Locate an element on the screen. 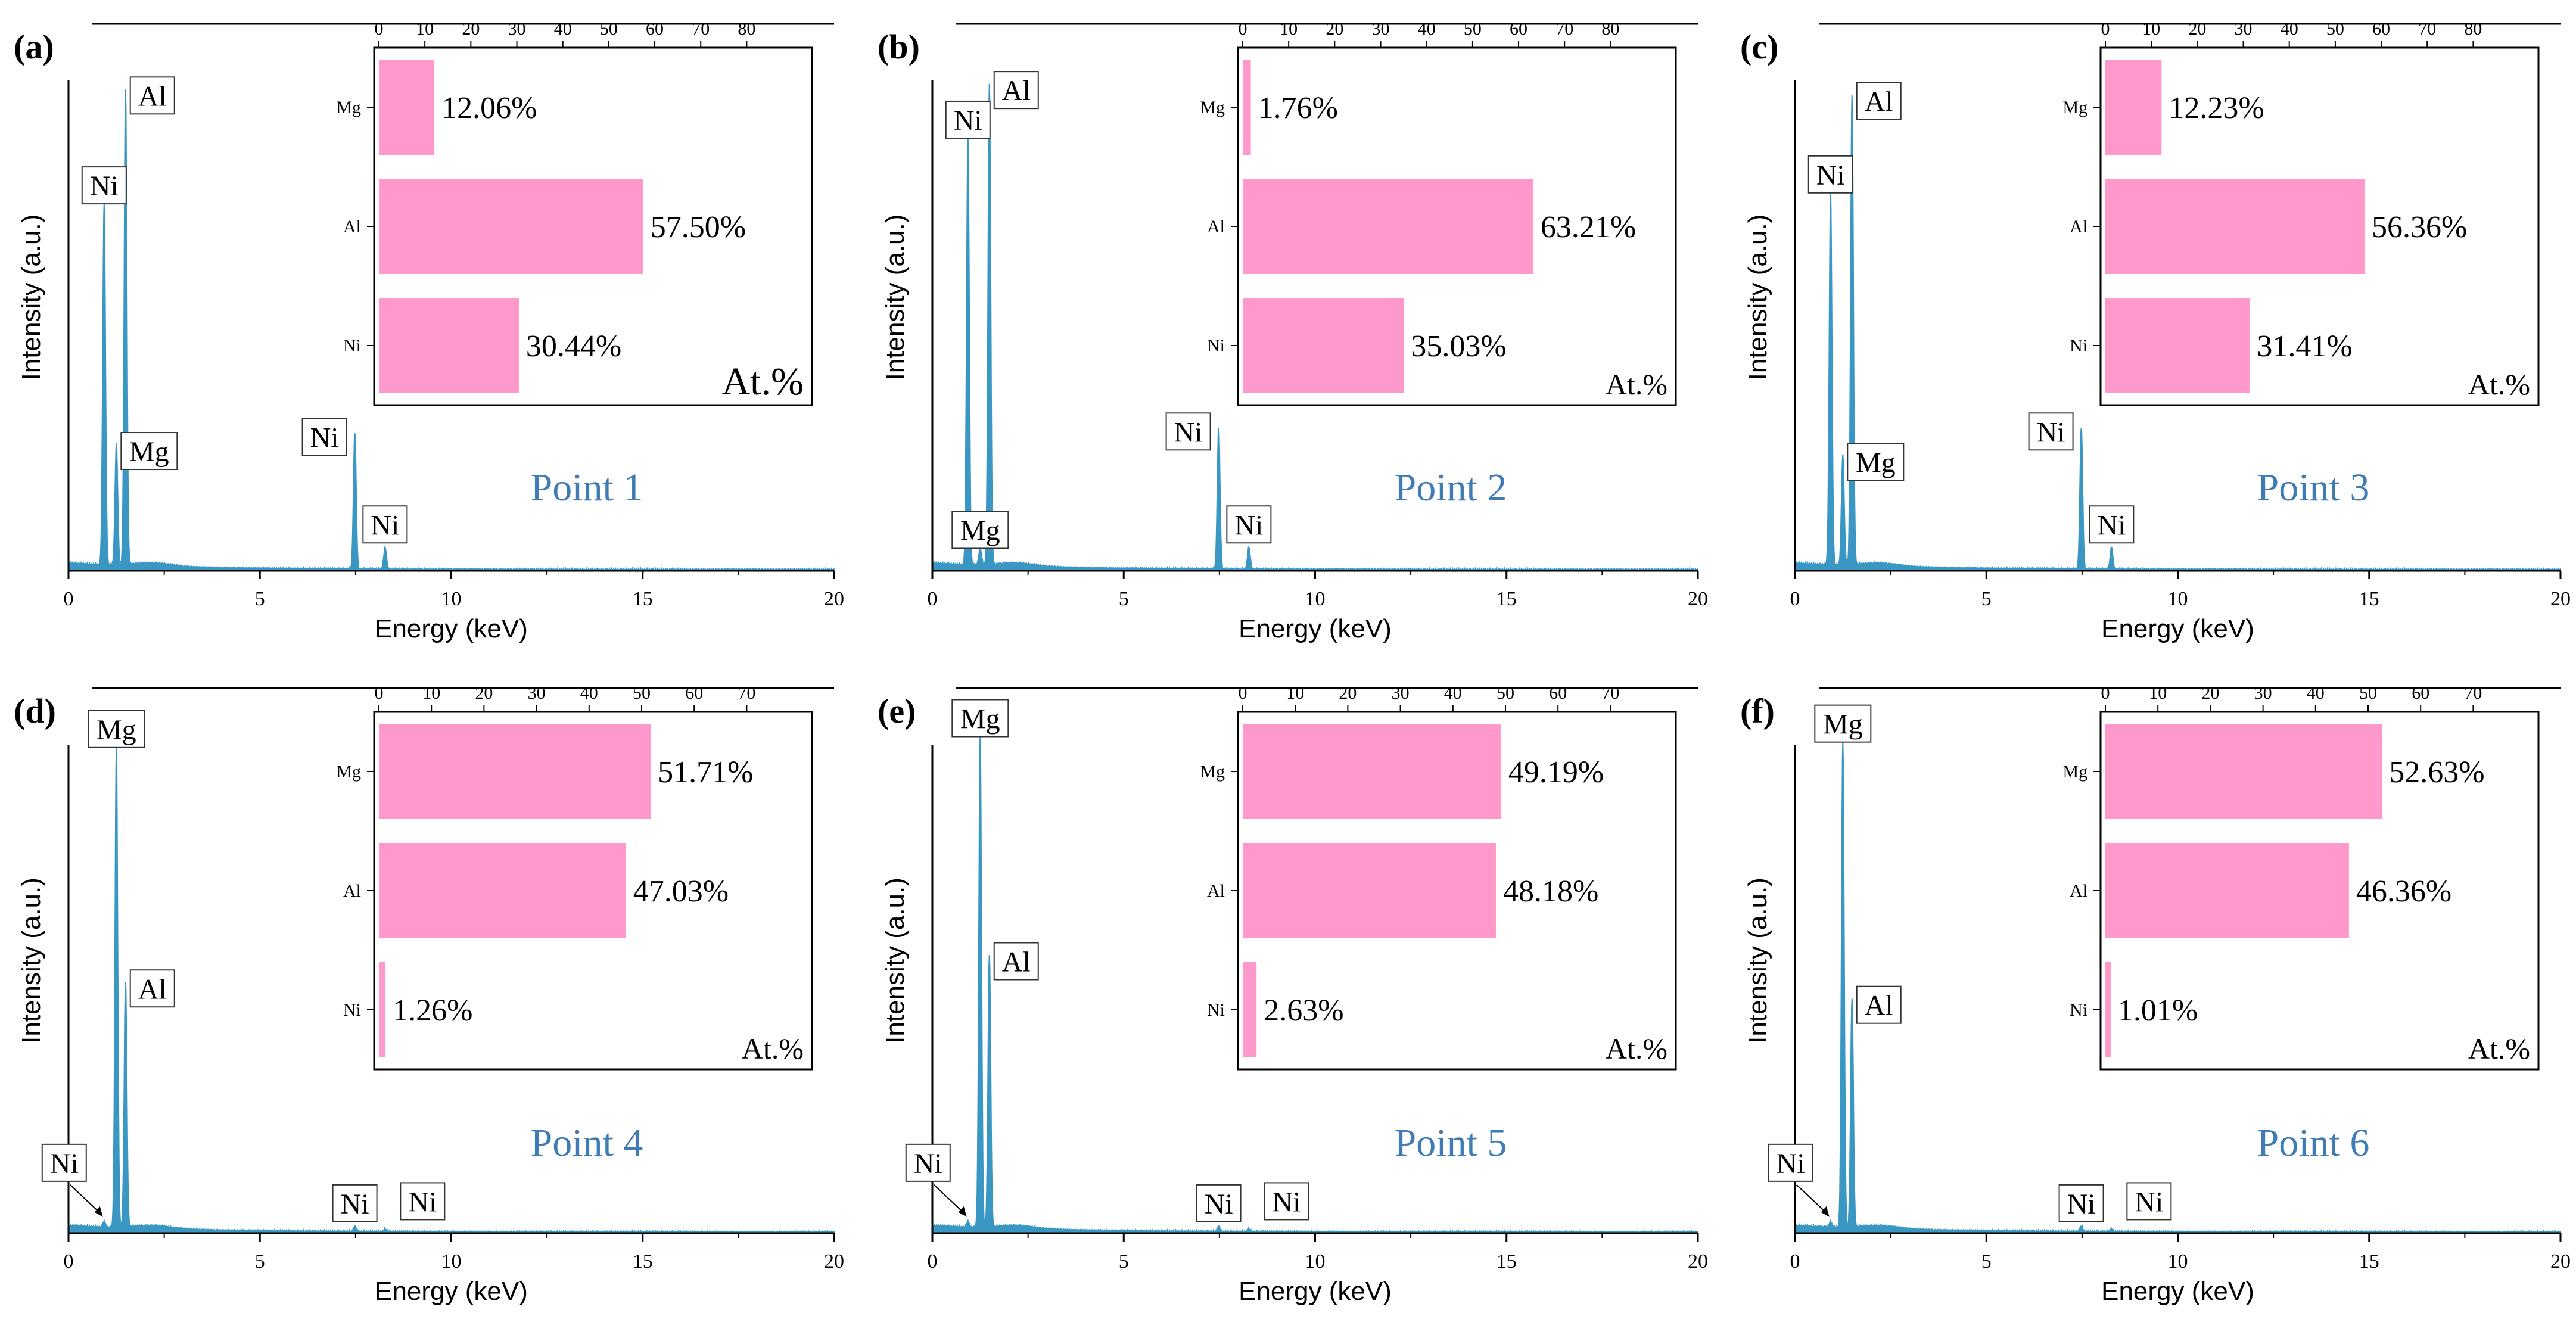  panel-letter: (b) is located at coordinates (899, 46).